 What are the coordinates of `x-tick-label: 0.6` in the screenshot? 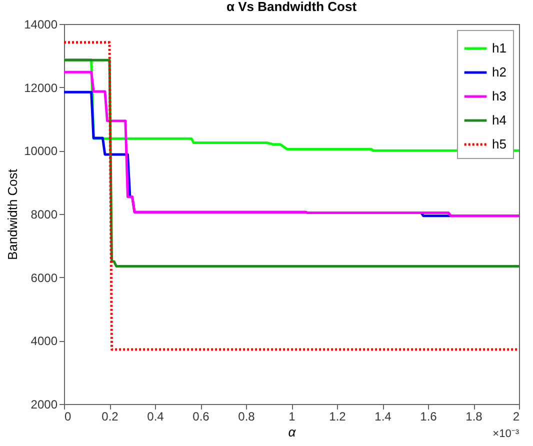 It's located at (201, 417).